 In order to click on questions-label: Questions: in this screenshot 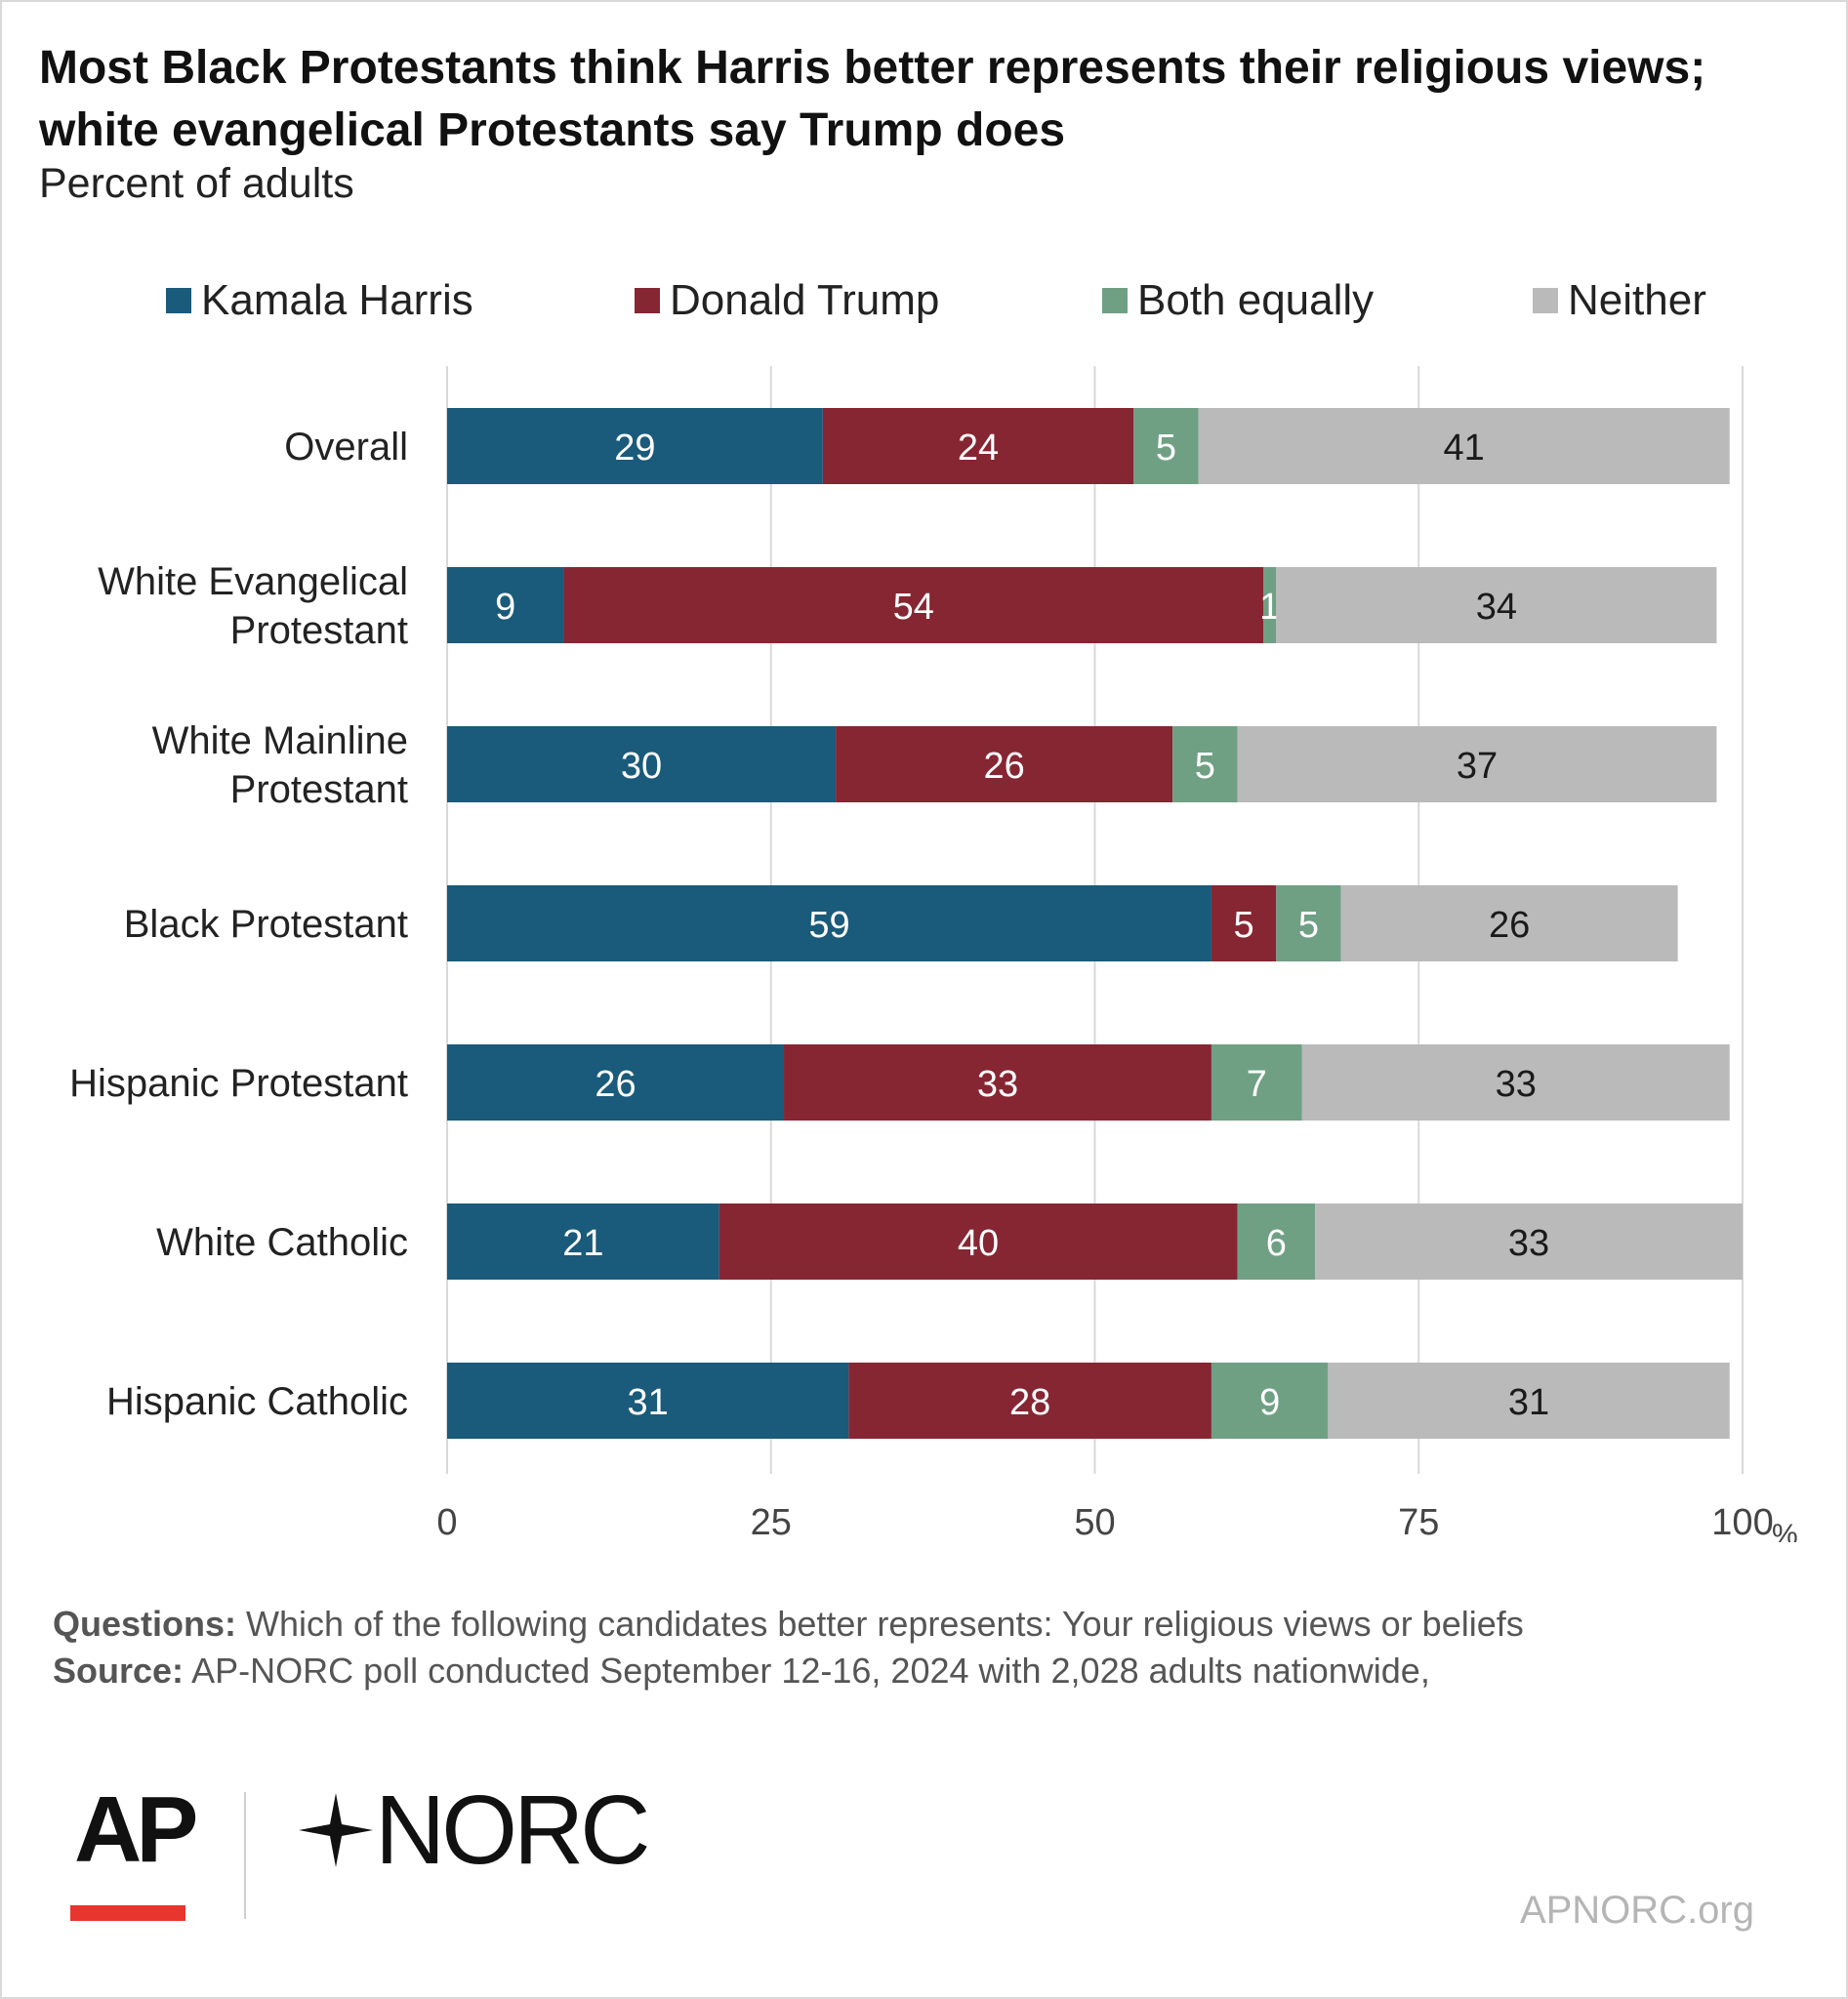, I will do `click(145, 1624)`.